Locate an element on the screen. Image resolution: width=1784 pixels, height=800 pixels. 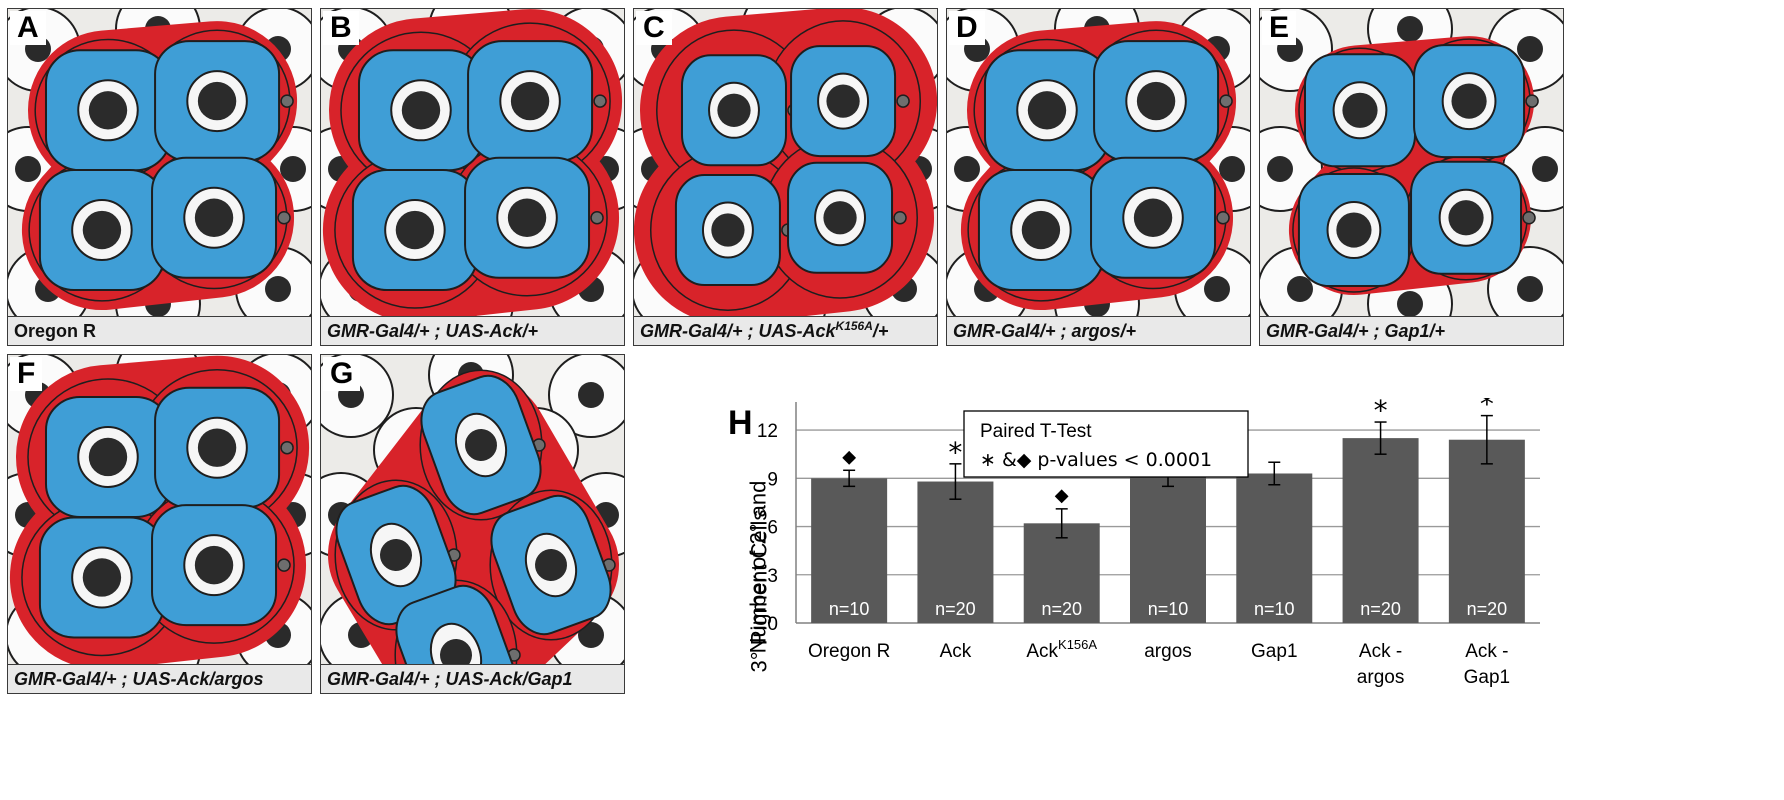
panel-caption: GMR-Gal4/+ ; argos/+ is located at coordinates (1098, 330).